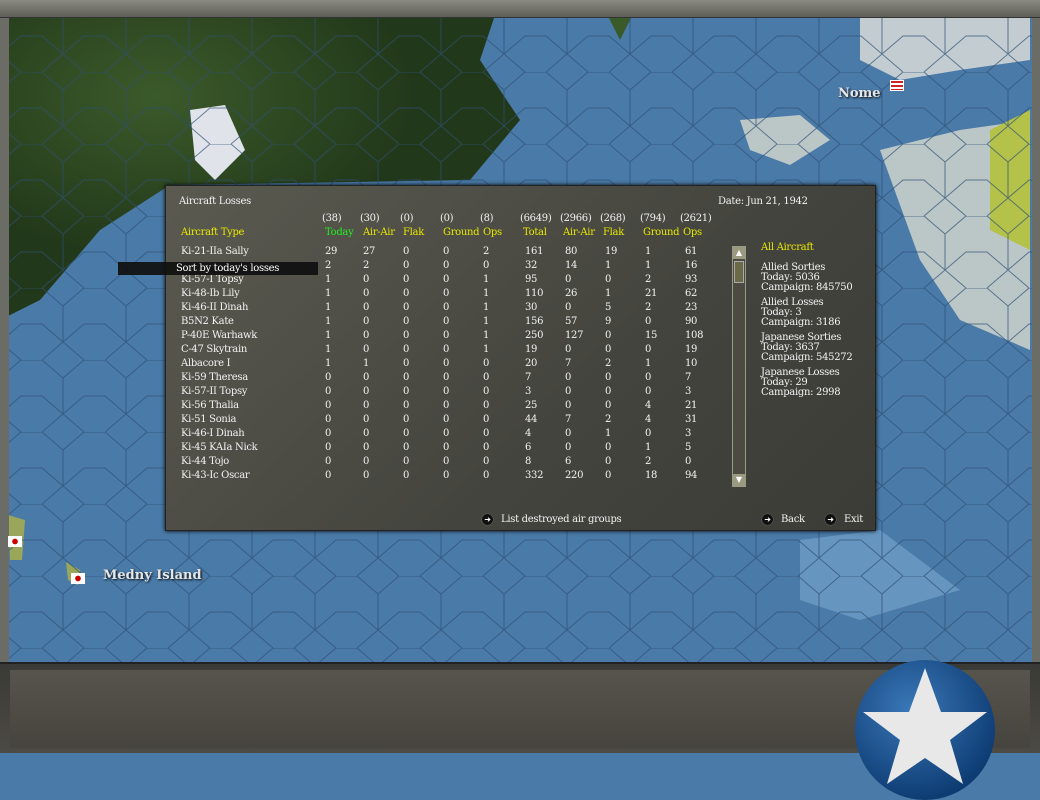 This screenshot has height=800, width=1040. Describe the element at coordinates (691, 363) in the screenshot. I see `cell-value: 10` at that location.